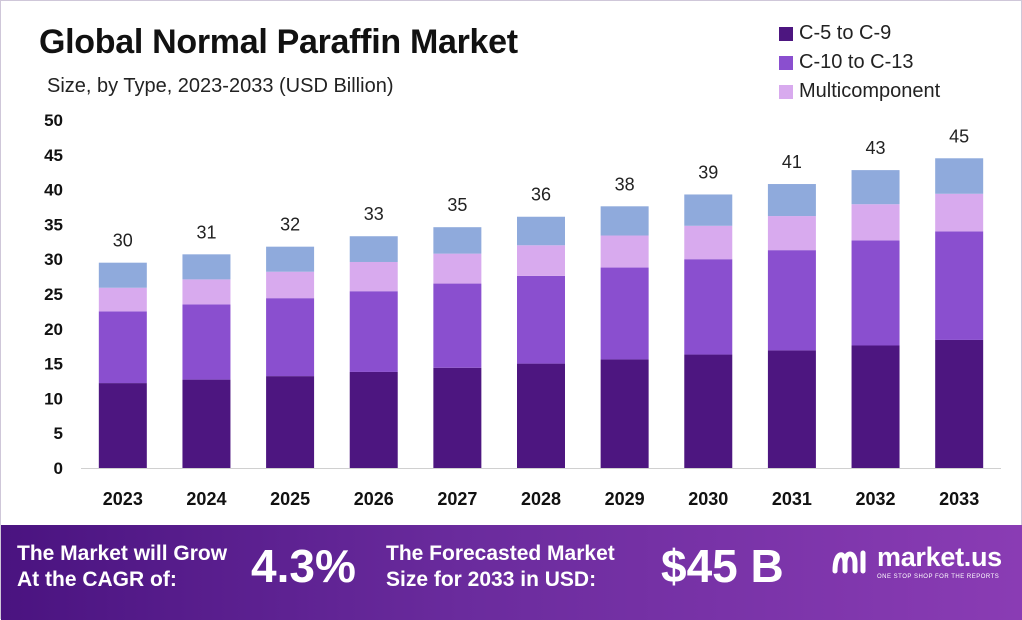  I want to click on chart-legend: C-5 to C-9 C-10 to C-13 Multicomponent, so click(859, 62).